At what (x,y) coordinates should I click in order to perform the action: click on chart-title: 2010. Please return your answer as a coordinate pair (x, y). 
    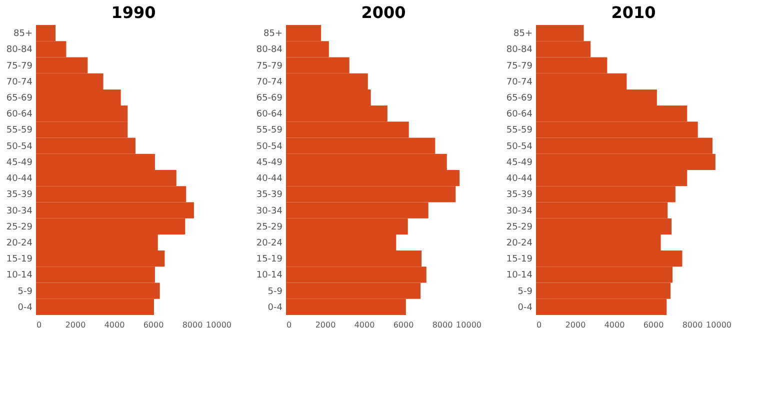
    Looking at the image, I should click on (633, 12).